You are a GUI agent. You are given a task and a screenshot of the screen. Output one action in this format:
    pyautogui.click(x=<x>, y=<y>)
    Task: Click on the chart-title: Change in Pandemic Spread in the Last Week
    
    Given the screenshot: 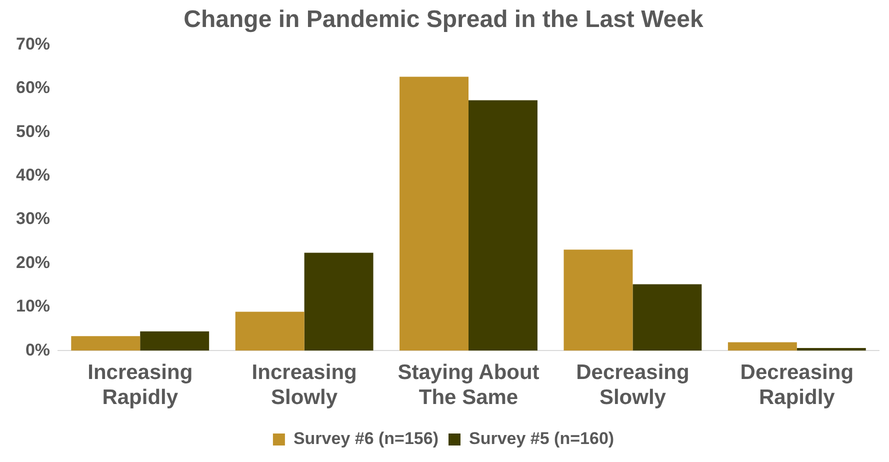 What is the action you would take?
    pyautogui.click(x=444, y=20)
    